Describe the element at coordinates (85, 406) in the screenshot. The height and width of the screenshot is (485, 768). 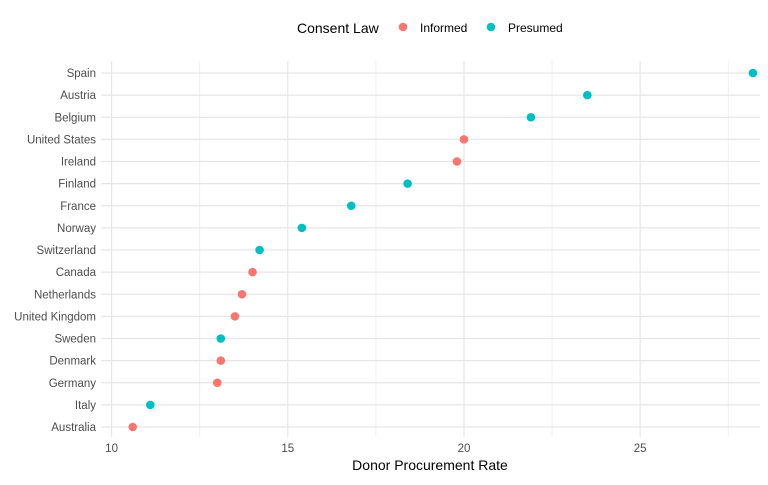
I see `y-tick-label: Italy` at that location.